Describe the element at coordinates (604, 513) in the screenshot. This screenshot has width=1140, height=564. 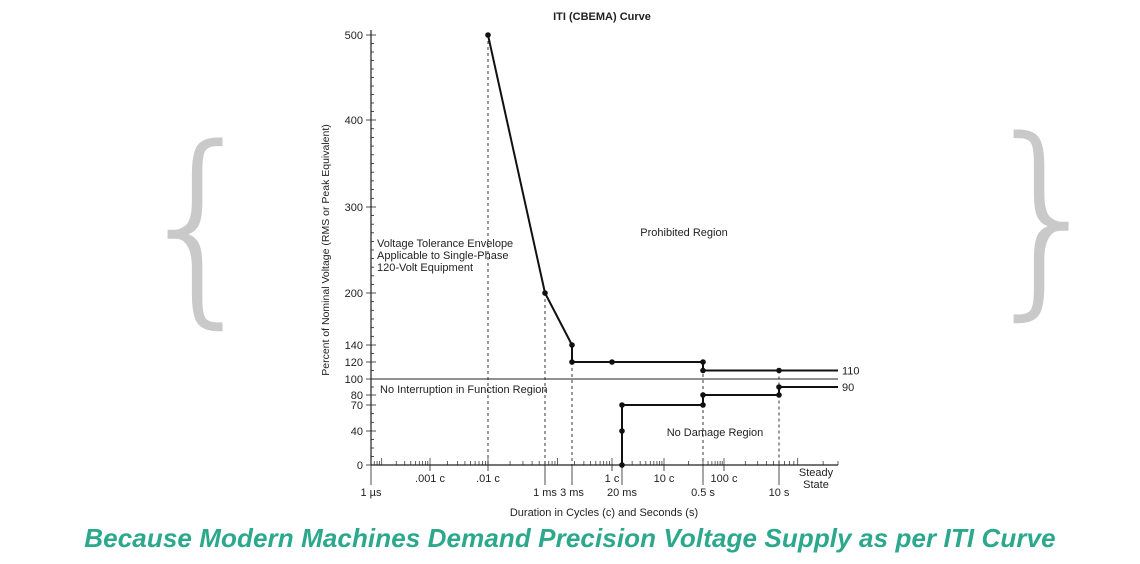
I see `x-axis-label: Duration in Cycles (c) and Seconds (s)` at that location.